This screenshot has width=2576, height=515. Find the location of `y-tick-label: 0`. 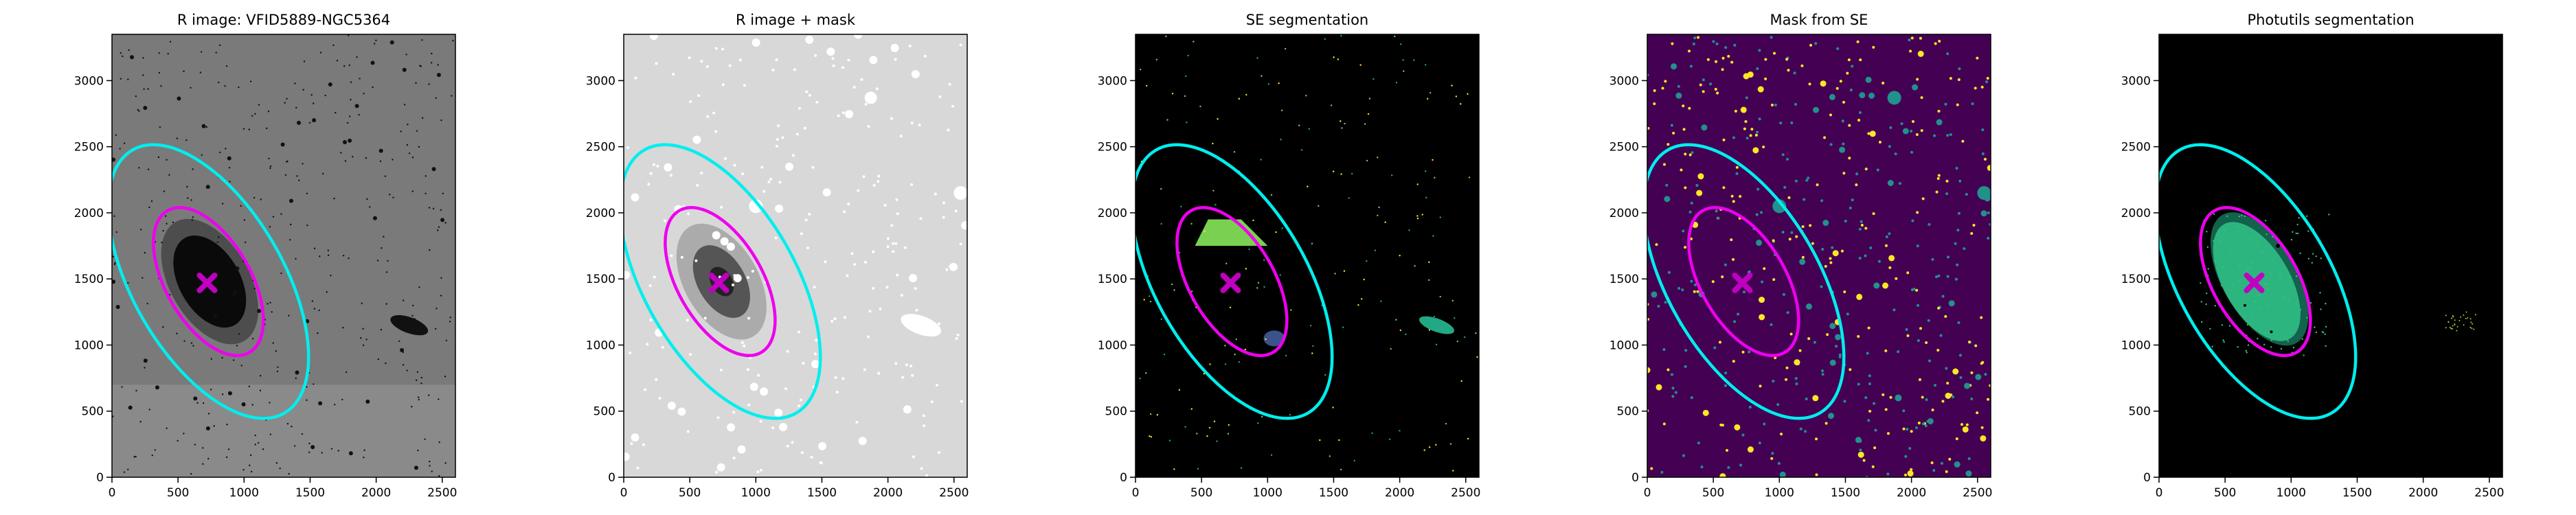

y-tick-label: 0 is located at coordinates (1635, 478).